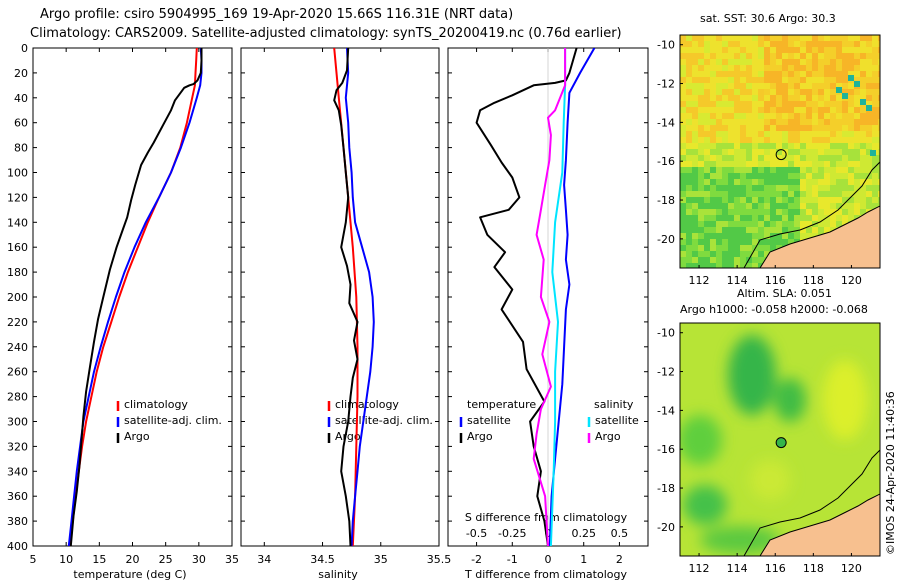 This screenshot has width=900, height=580. I want to click on sla-blob, so click(705, 505).